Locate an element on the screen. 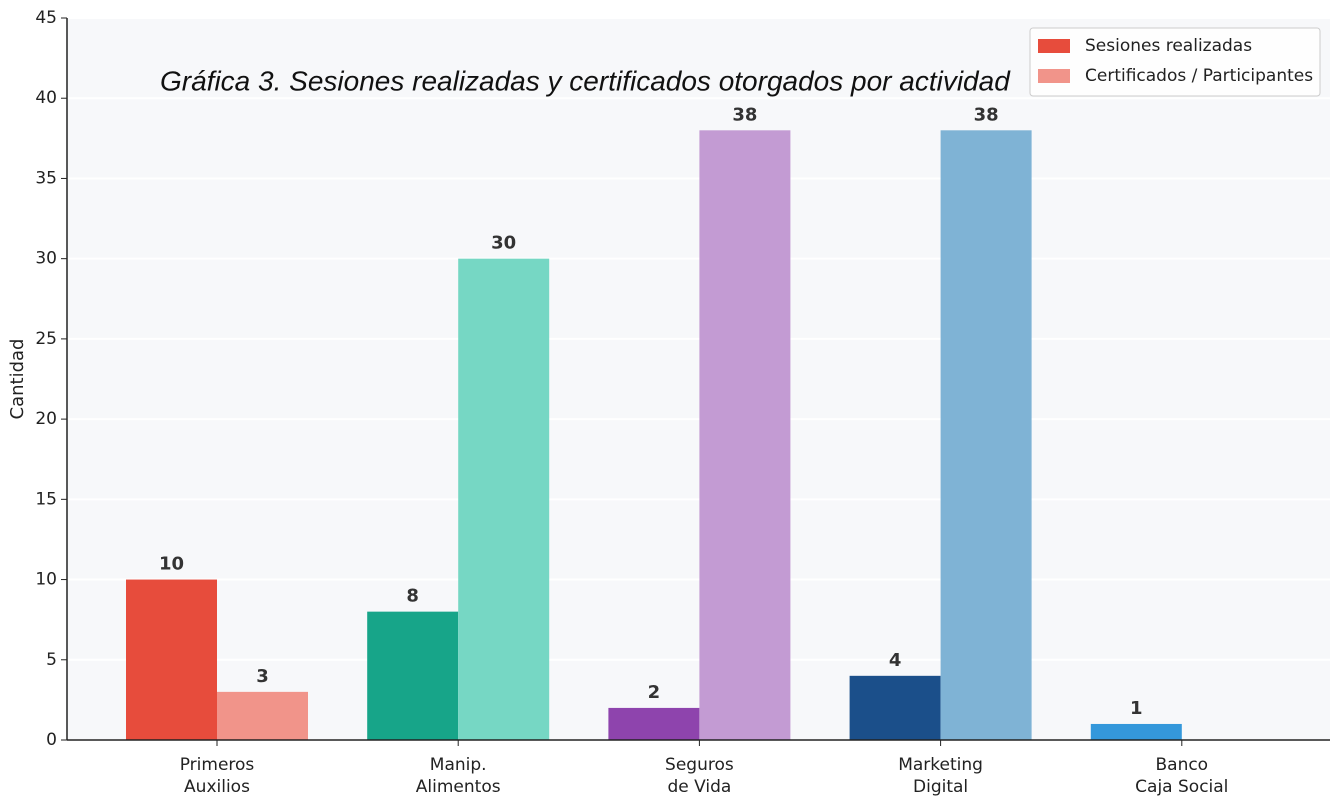 This screenshot has width=1339, height=798. value-label: 30 is located at coordinates (503, 243).